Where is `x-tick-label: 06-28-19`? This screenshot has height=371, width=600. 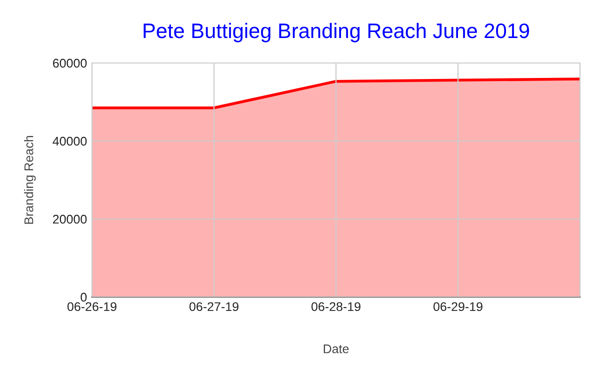 x-tick-label: 06-28-19 is located at coordinates (335, 307).